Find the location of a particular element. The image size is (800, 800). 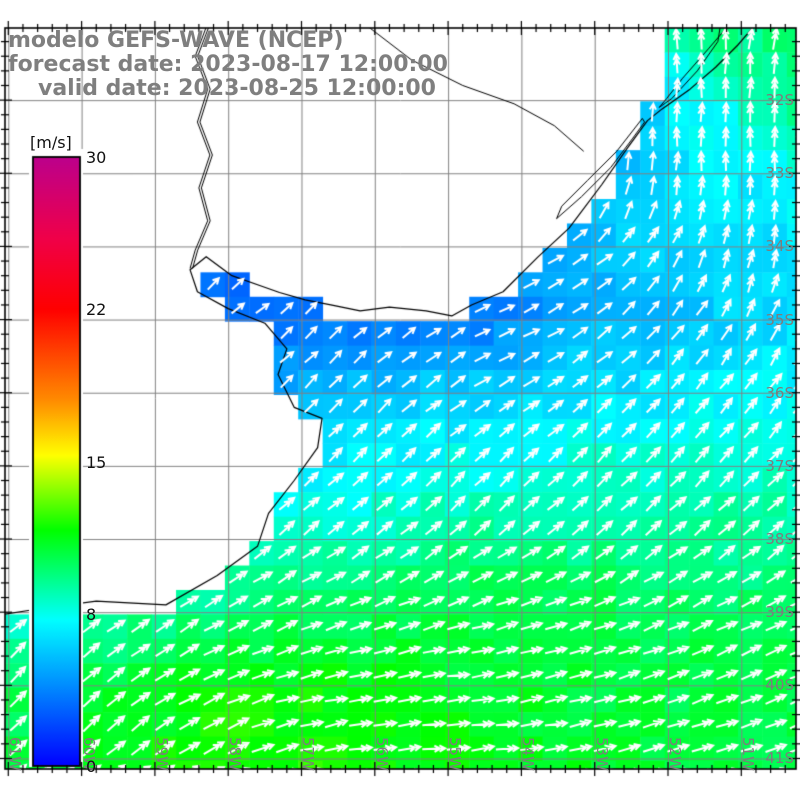

model-title: modelo GEFS-WAVE (NCEP) is located at coordinates (176, 40).